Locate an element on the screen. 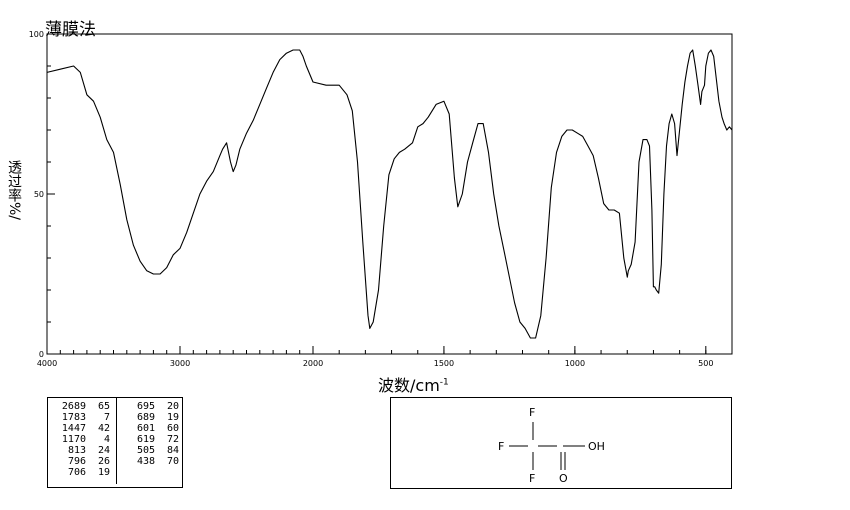 The width and height of the screenshot is (850, 510). peak-wavenumber: 1447 is located at coordinates (73, 428).